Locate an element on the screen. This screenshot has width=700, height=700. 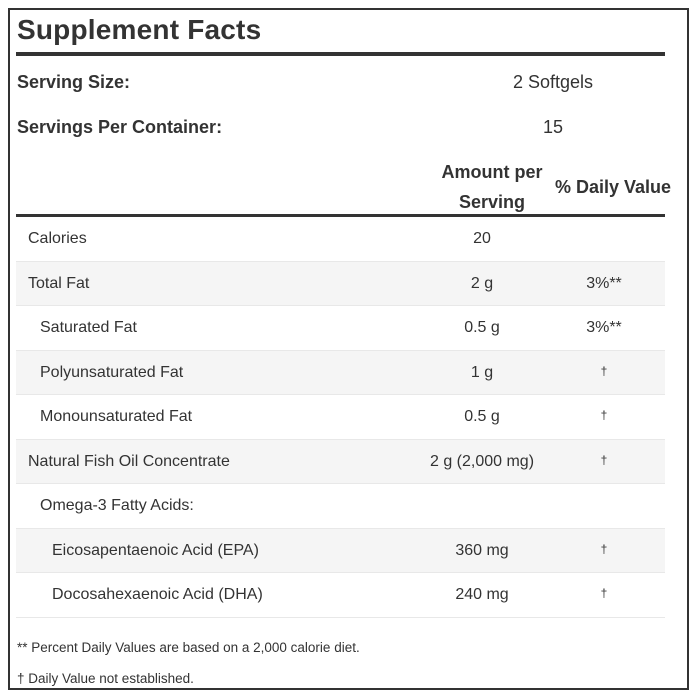
serving-size-label: Serving Size: is located at coordinates (74, 82).